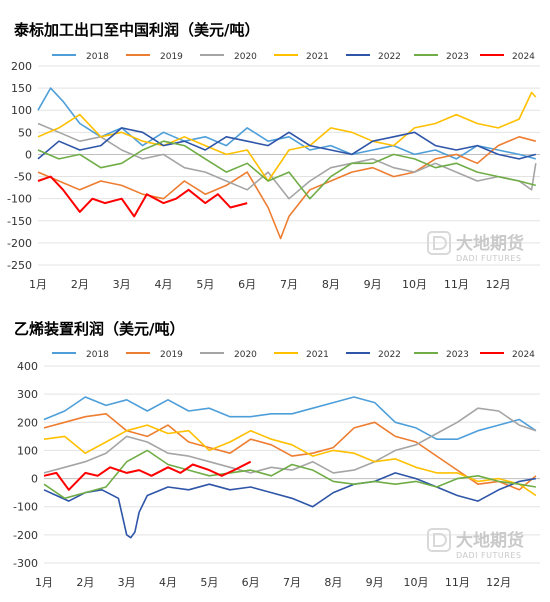 This screenshot has height=602, width=550. I want to click on y-tick-label: 50, so click(25, 132).